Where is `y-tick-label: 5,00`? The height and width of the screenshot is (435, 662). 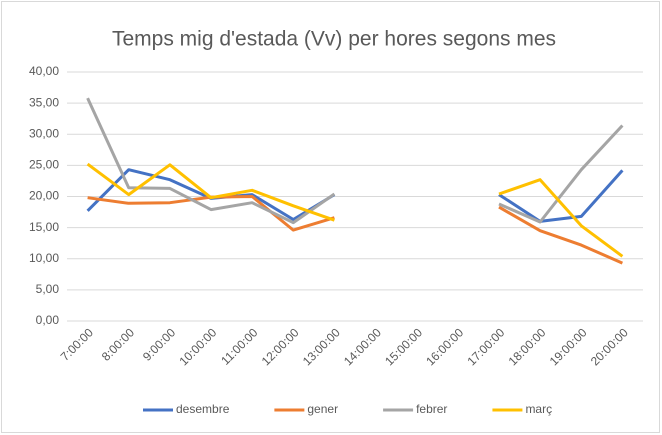 y-tick-label: 5,00 is located at coordinates (48, 289).